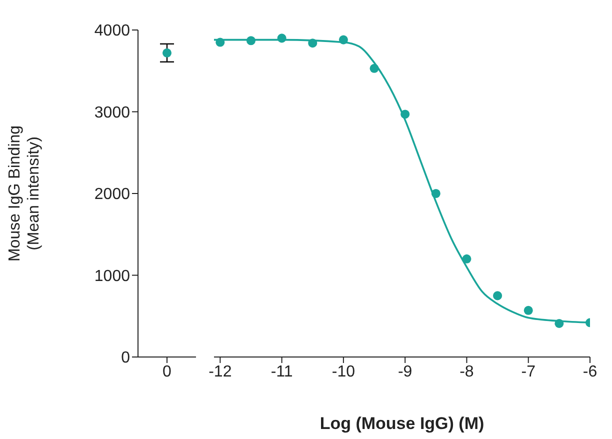 The width and height of the screenshot is (612, 439). What do you see at coordinates (112, 276) in the screenshot?
I see `y-tick-label: 1000` at bounding box center [112, 276].